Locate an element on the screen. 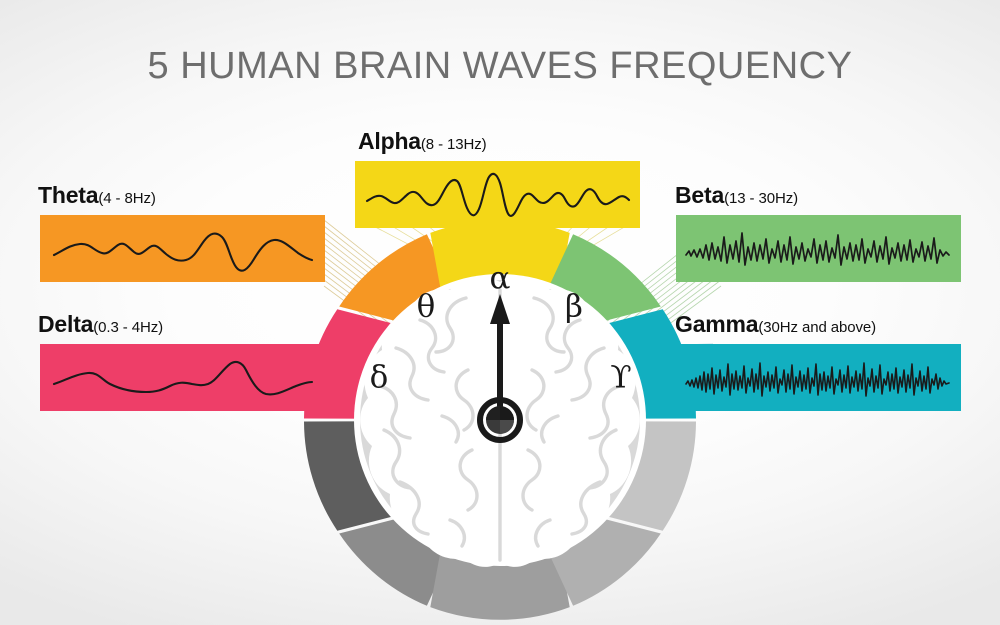 Image resolution: width=1000 pixels, height=625 pixels. gauge-needle is located at coordinates (500, 368).